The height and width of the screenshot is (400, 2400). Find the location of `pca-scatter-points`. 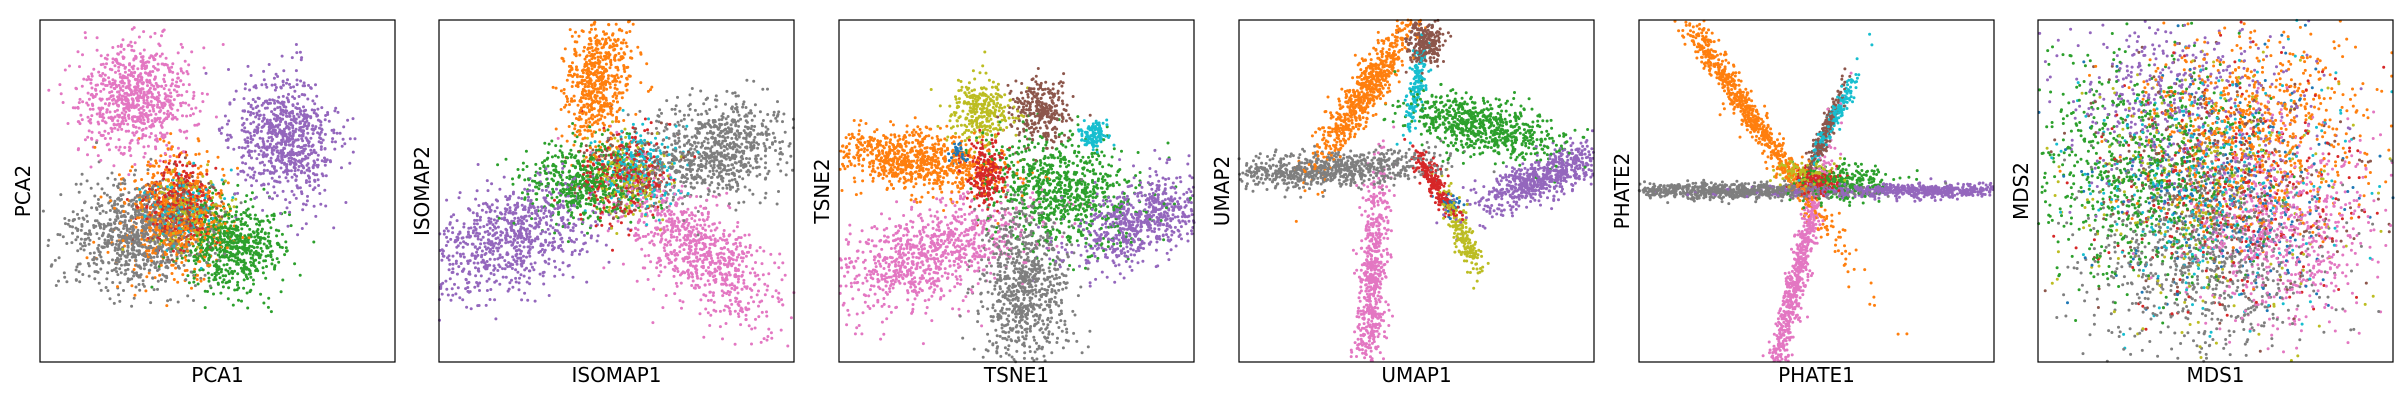

pca-scatter-points is located at coordinates (199, 170).